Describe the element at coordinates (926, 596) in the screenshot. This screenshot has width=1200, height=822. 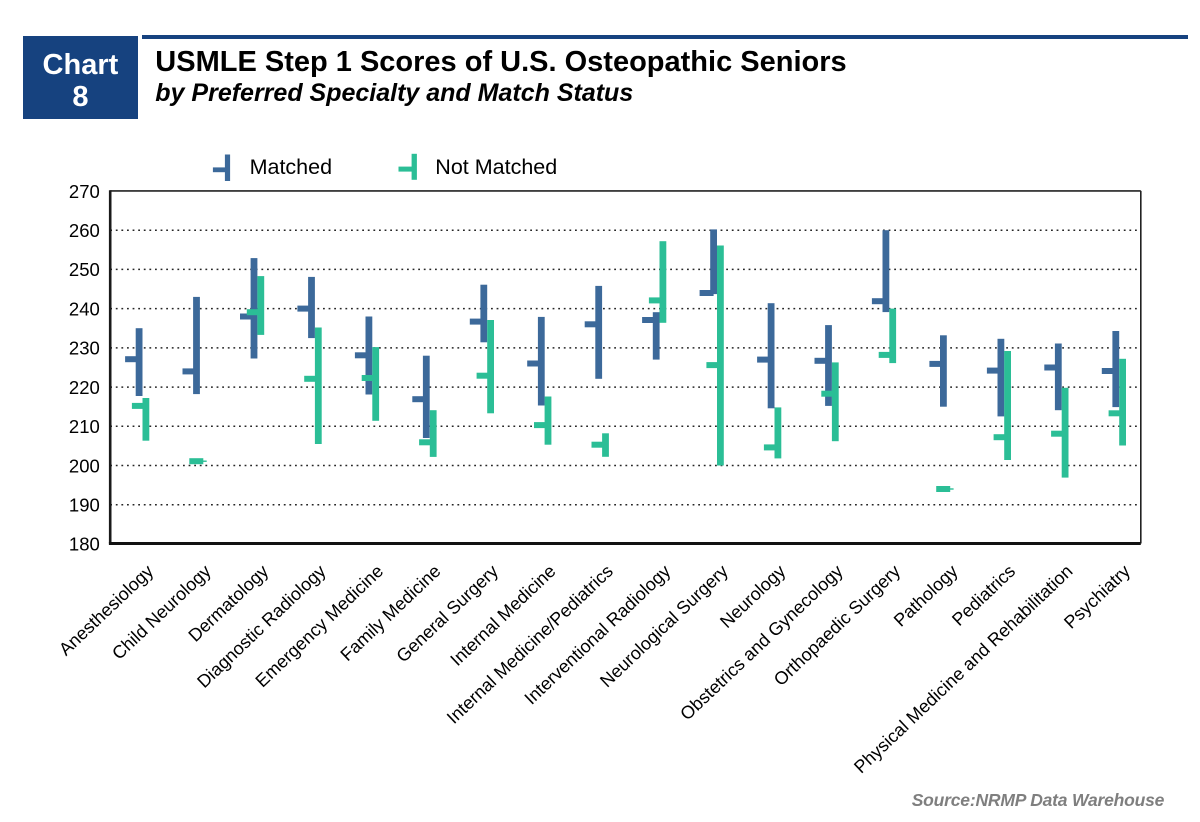
I see `svg-text: Pathology` at that location.